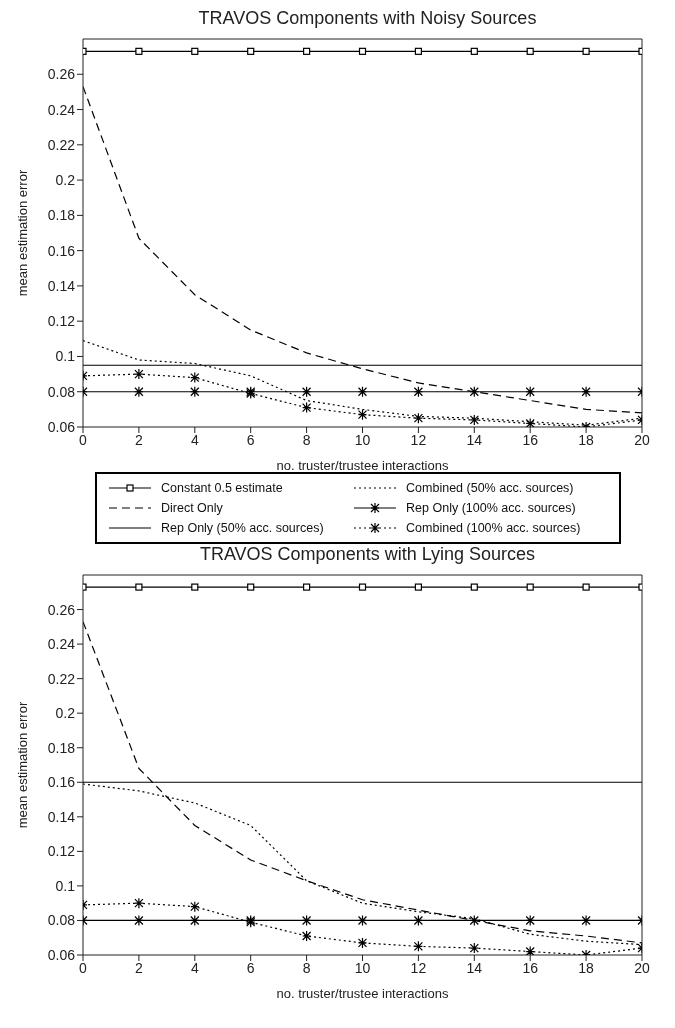  Describe the element at coordinates (83, 439) in the screenshot. I see `x-tick-label: 0` at that location.